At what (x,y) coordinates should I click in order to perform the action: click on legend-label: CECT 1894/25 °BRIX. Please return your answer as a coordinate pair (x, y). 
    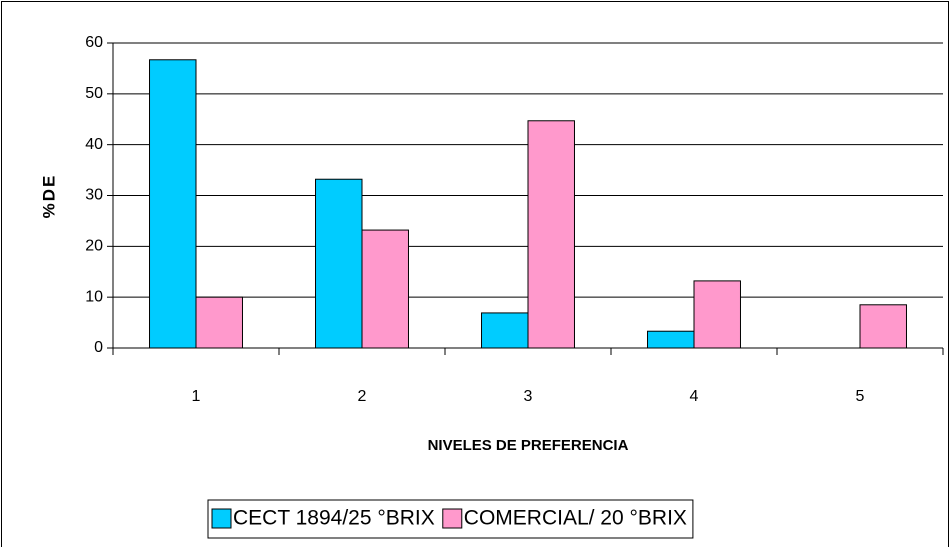
    Looking at the image, I should click on (334, 518).